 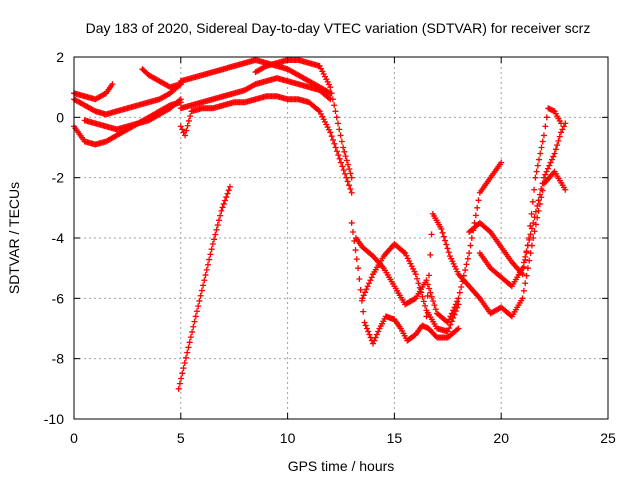 What do you see at coordinates (608, 438) in the screenshot?
I see `x-tick-label: 25` at bounding box center [608, 438].